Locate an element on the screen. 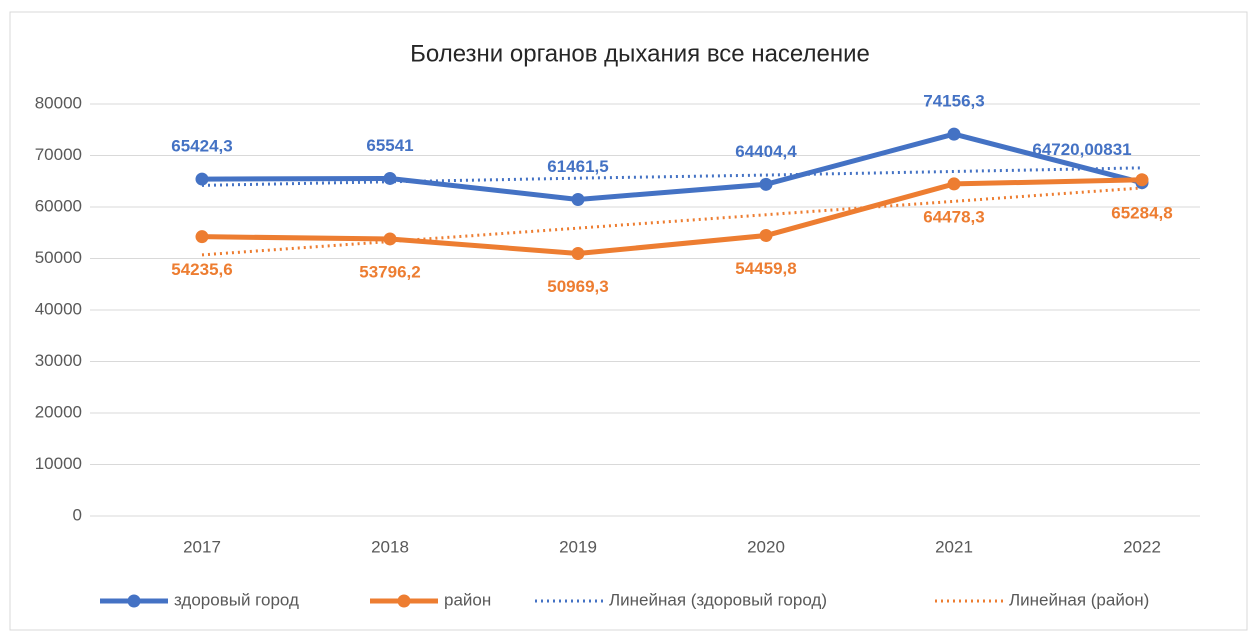 The width and height of the screenshot is (1258, 633). y-tick-label: 40000 is located at coordinates (58, 308).